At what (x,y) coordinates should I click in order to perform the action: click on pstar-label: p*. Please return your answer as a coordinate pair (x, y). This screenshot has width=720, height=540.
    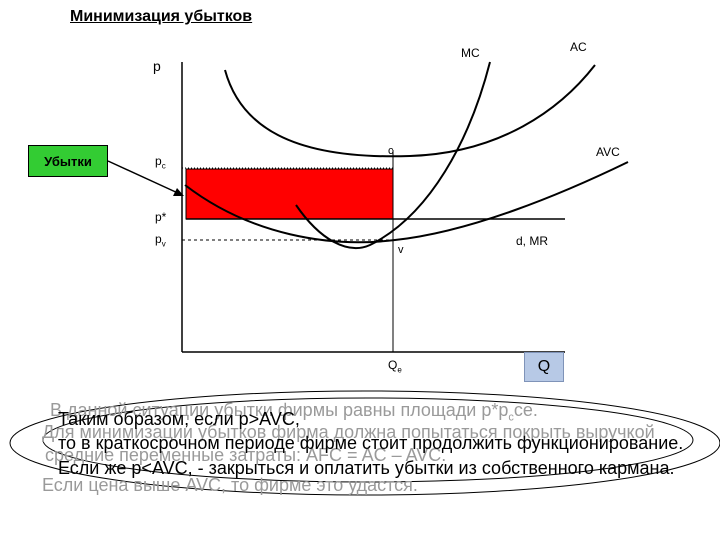
    Looking at the image, I should click on (161, 217).